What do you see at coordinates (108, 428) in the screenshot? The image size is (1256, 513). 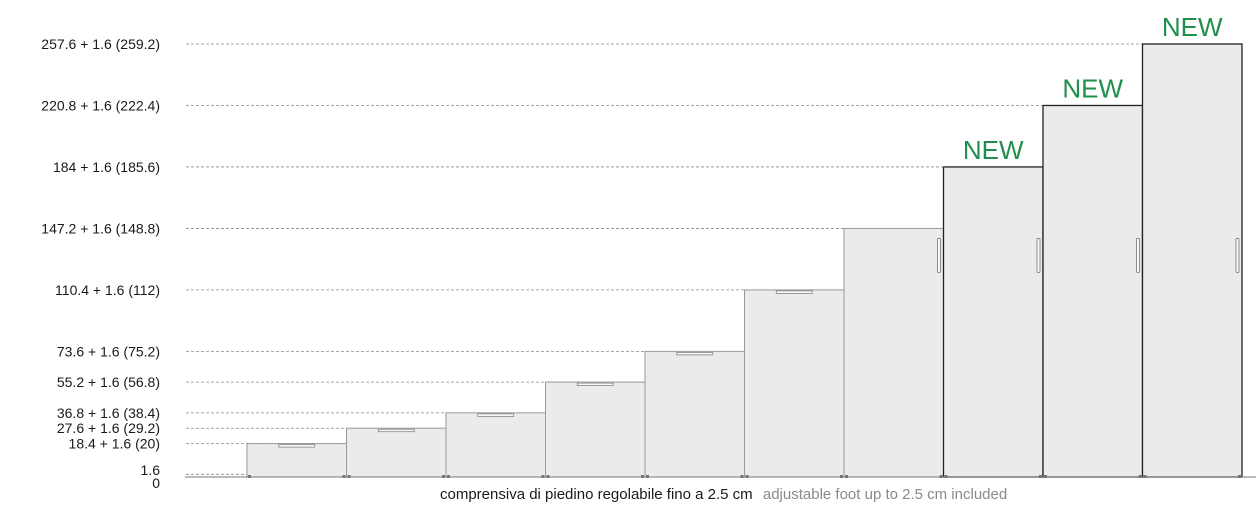 I see `y-tick-label: 27.6 + 1.6 (29.2)` at bounding box center [108, 428].